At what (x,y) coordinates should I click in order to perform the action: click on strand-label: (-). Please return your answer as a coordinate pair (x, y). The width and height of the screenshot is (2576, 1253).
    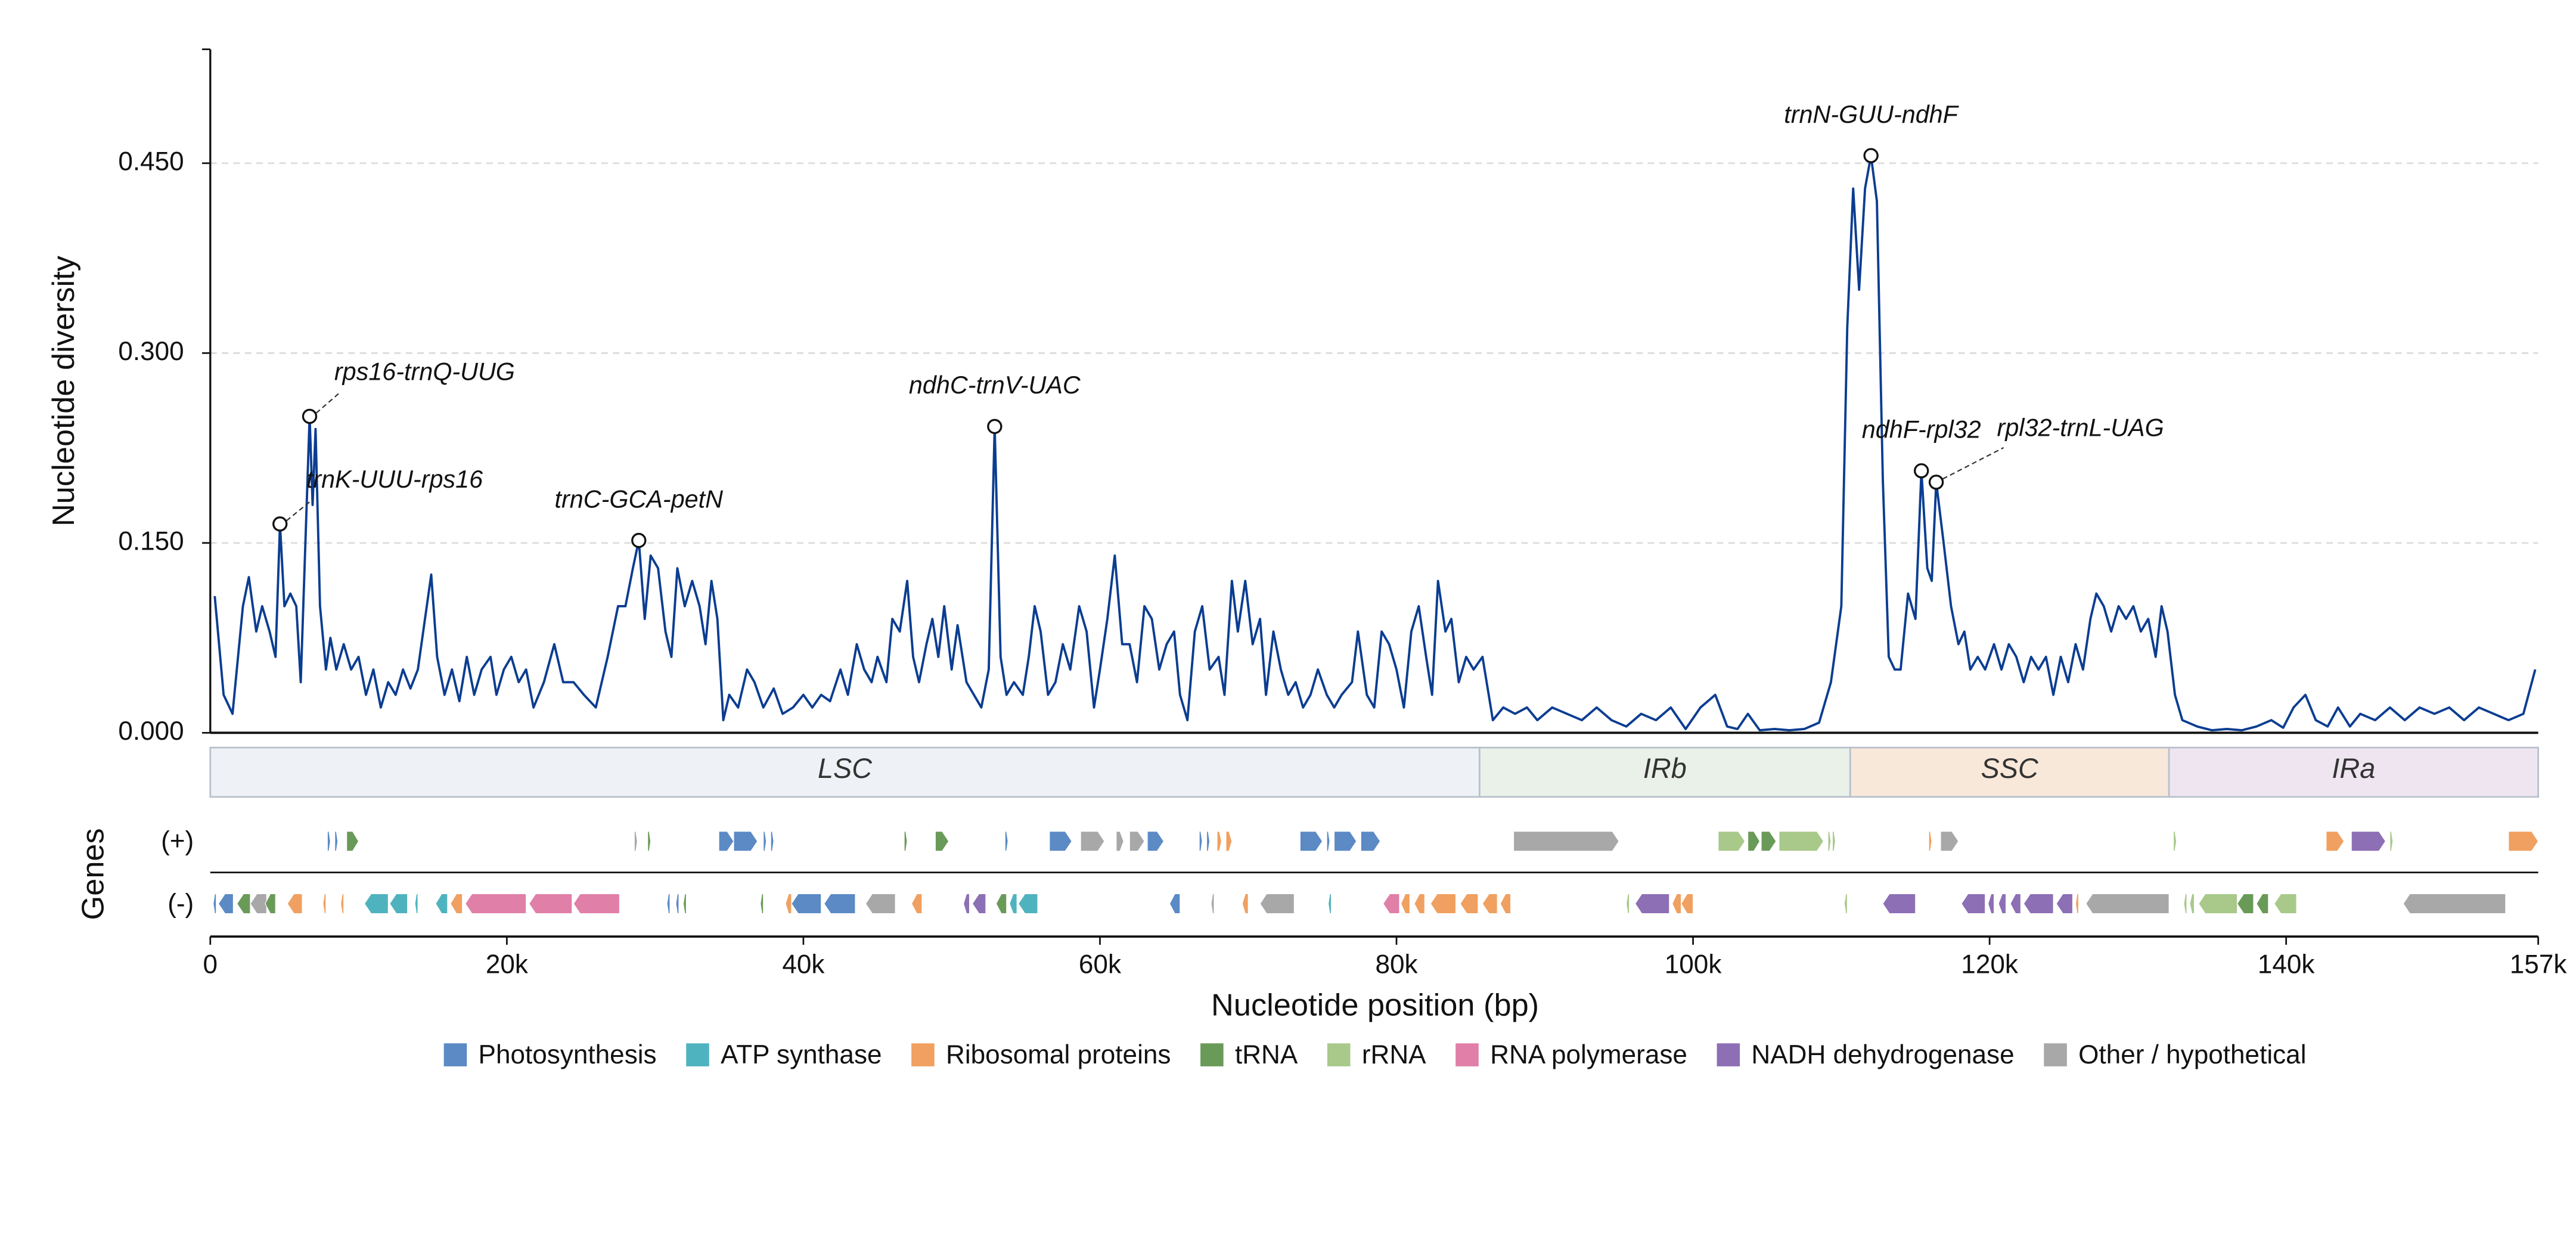
    Looking at the image, I should click on (181, 903).